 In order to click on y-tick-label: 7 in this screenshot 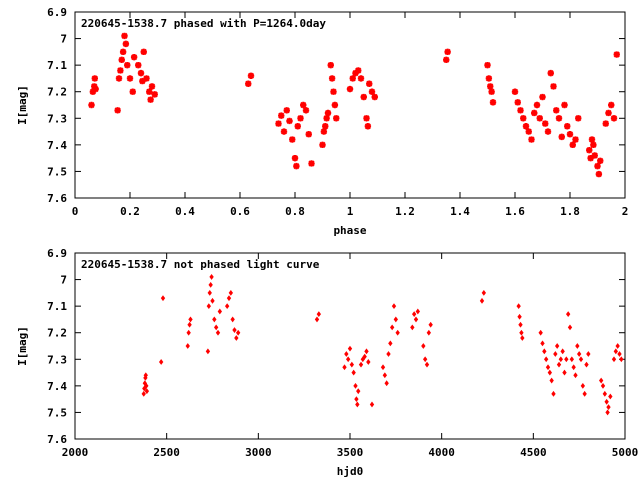, I will do `click(63, 280)`.